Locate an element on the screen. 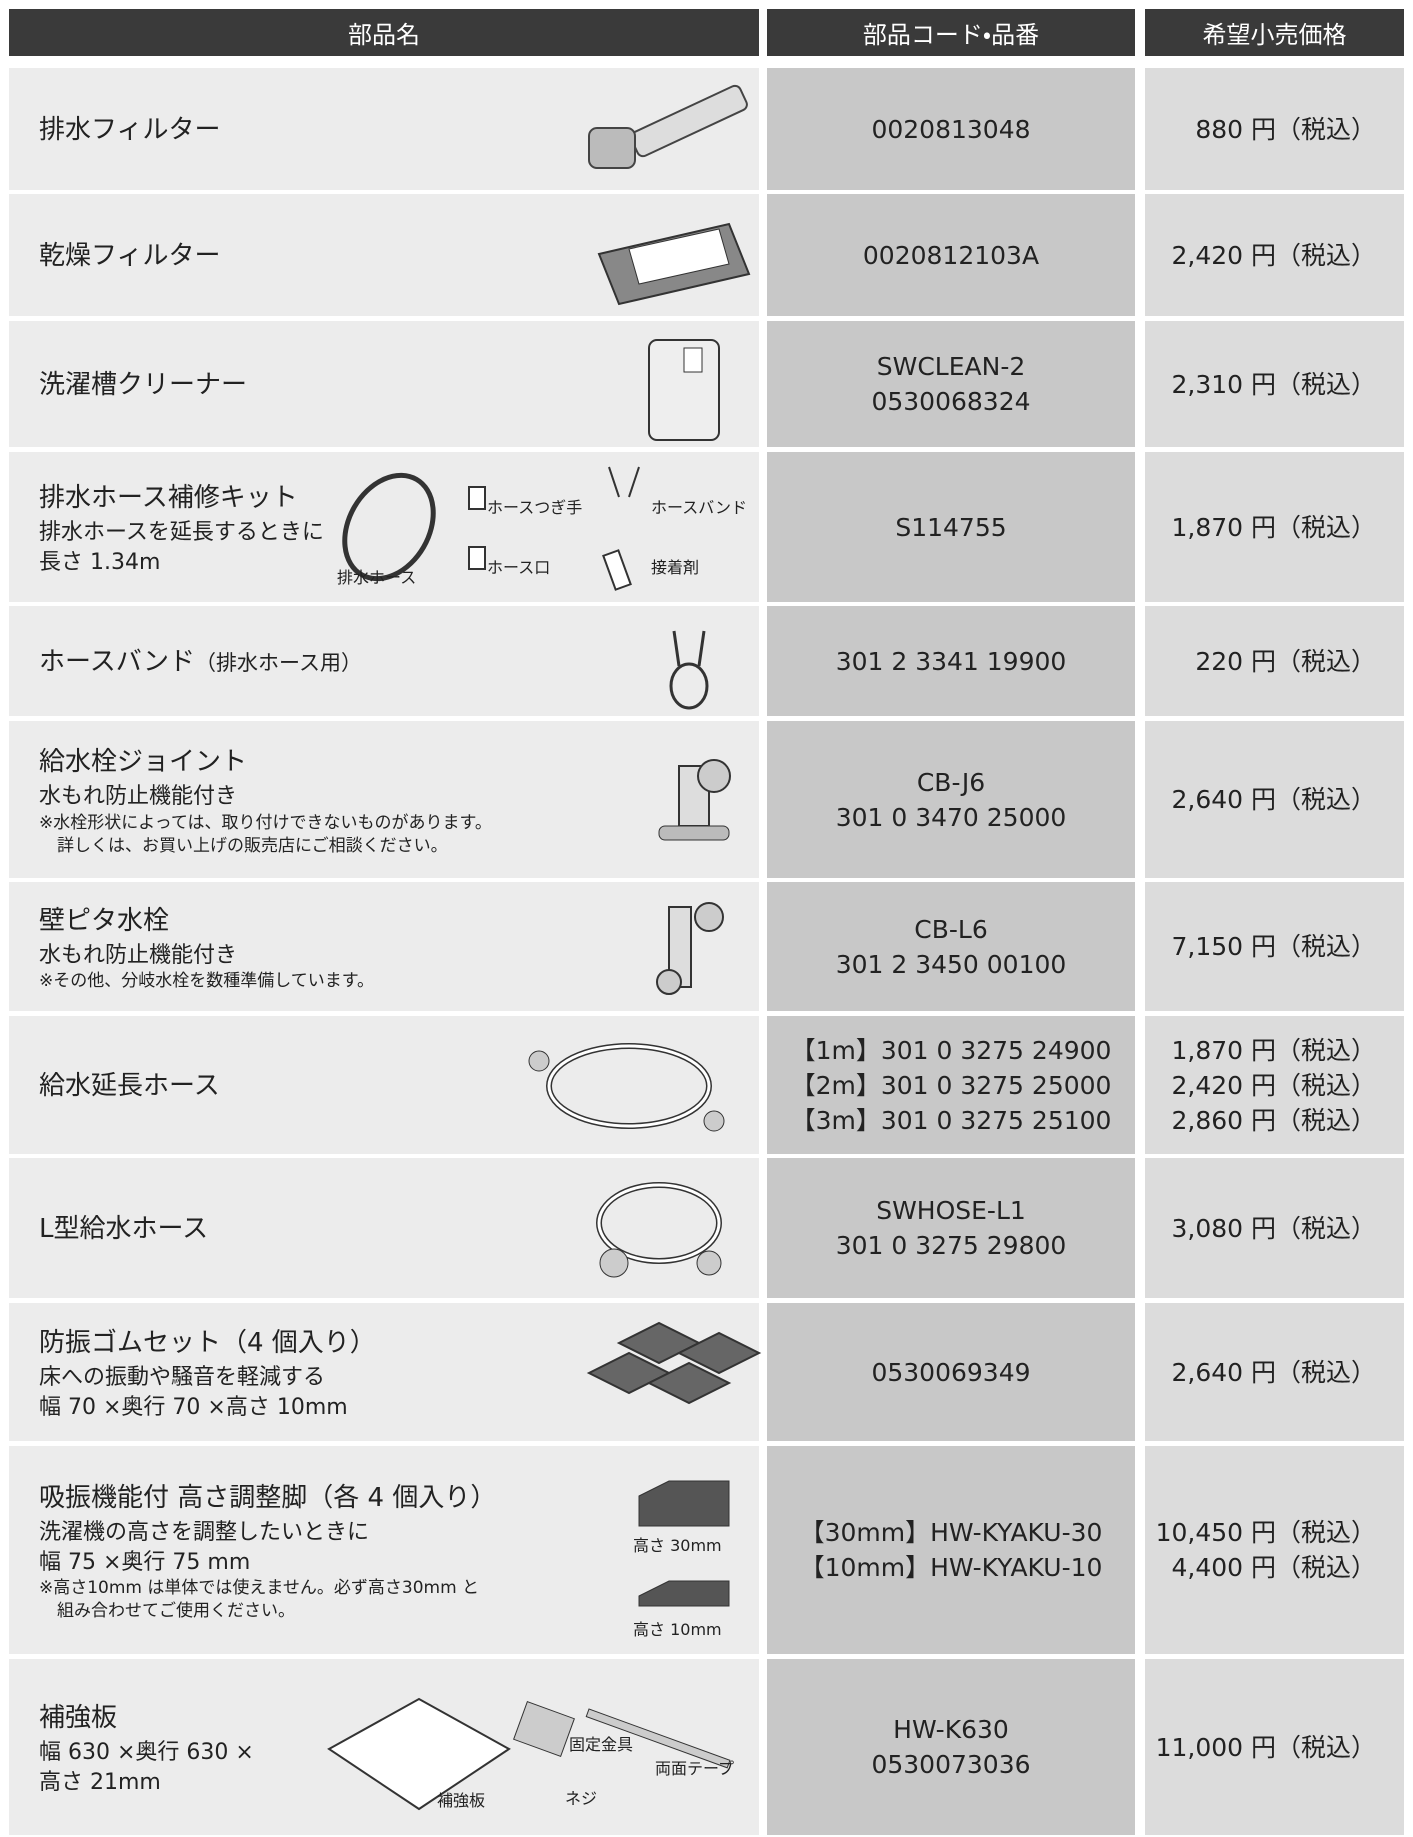 The image size is (1413, 1837). price: 2,640 円（税込） is located at coordinates (1273, 1372).